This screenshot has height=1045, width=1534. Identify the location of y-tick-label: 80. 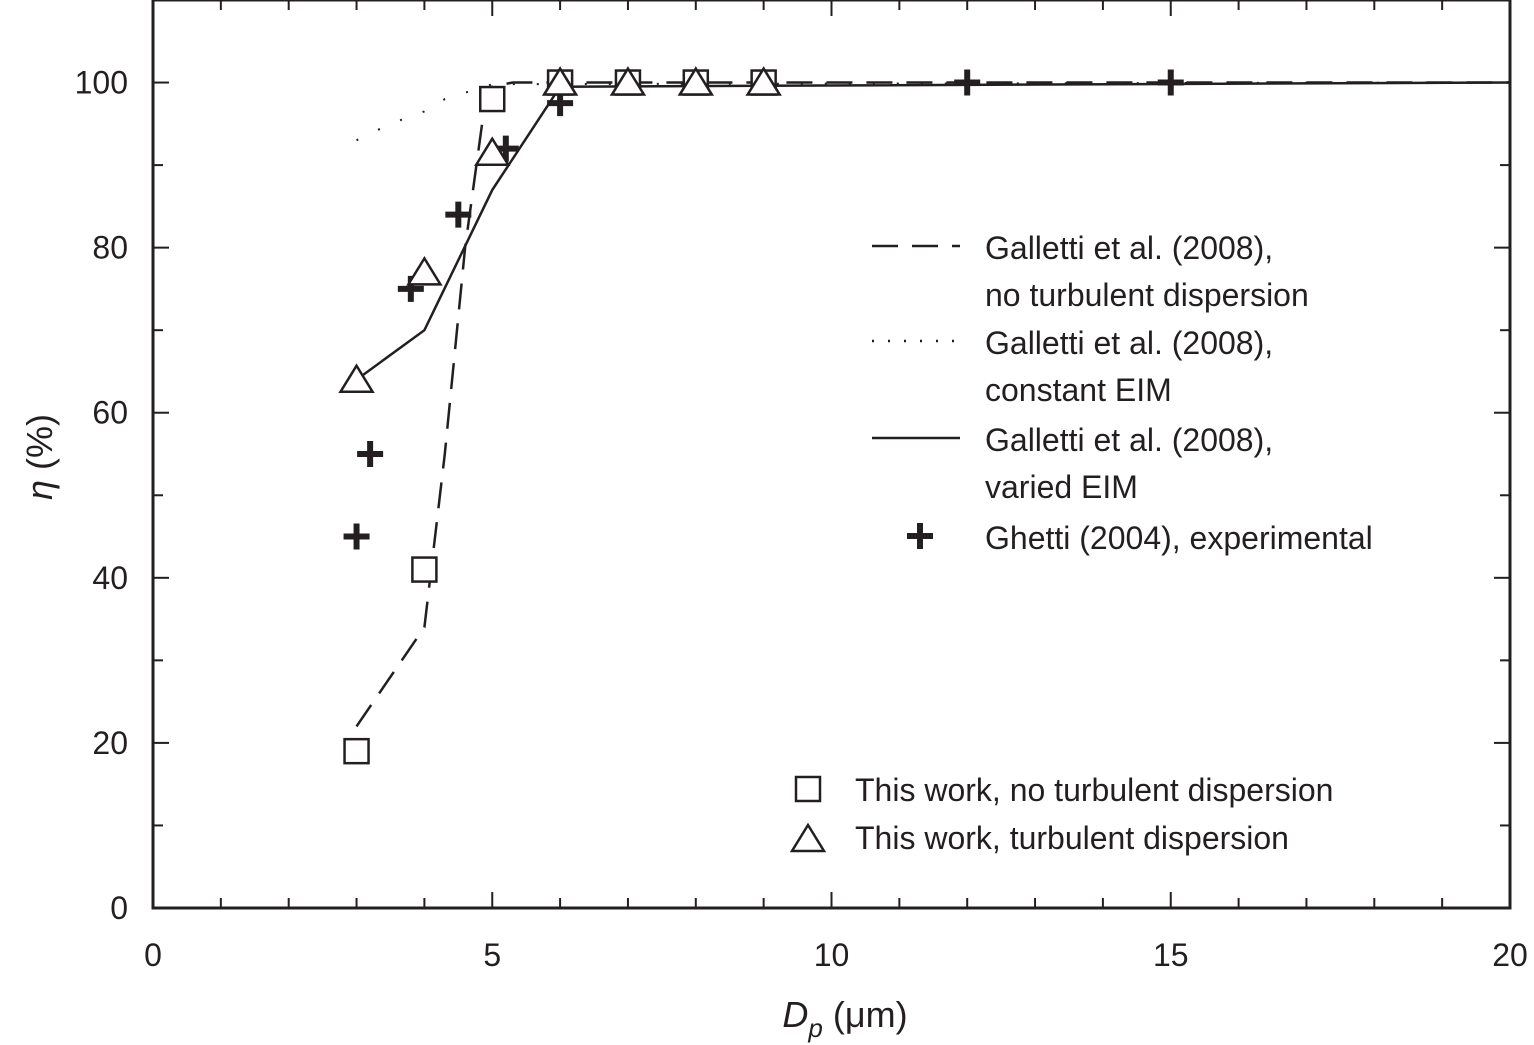
(110, 248).